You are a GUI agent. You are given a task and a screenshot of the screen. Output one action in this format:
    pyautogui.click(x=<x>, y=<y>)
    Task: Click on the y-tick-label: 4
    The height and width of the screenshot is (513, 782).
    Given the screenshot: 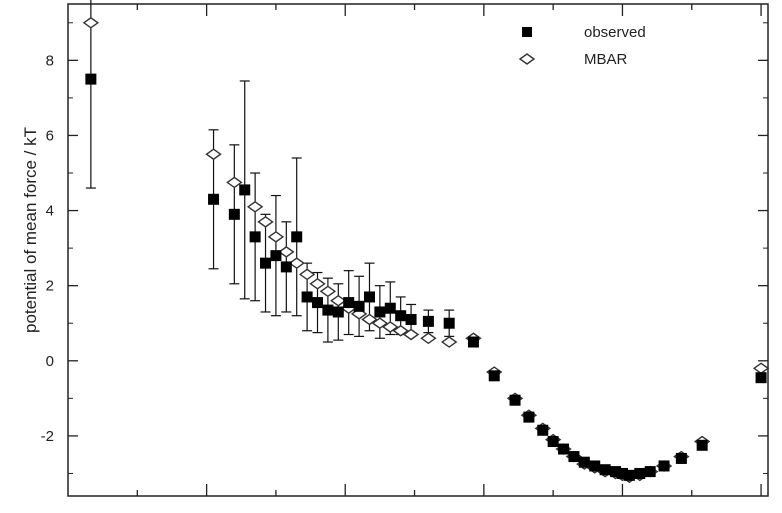 What is the action you would take?
    pyautogui.click(x=50, y=211)
    